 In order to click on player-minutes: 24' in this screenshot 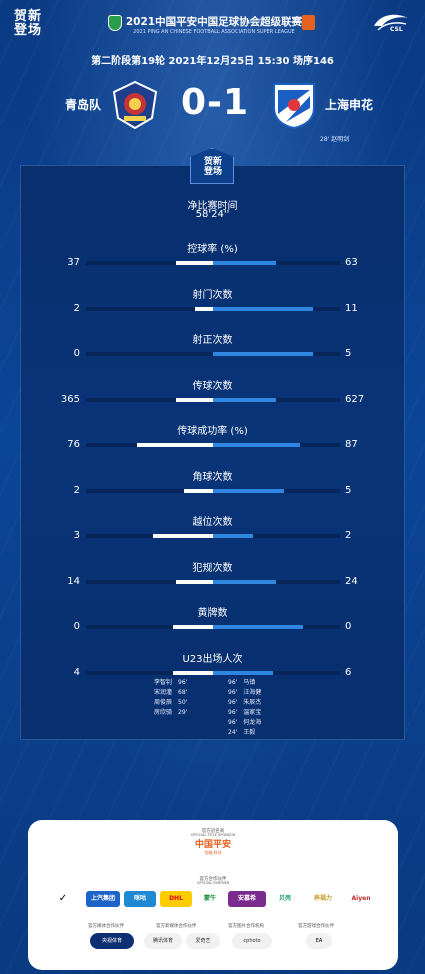, I will do `click(233, 732)`.